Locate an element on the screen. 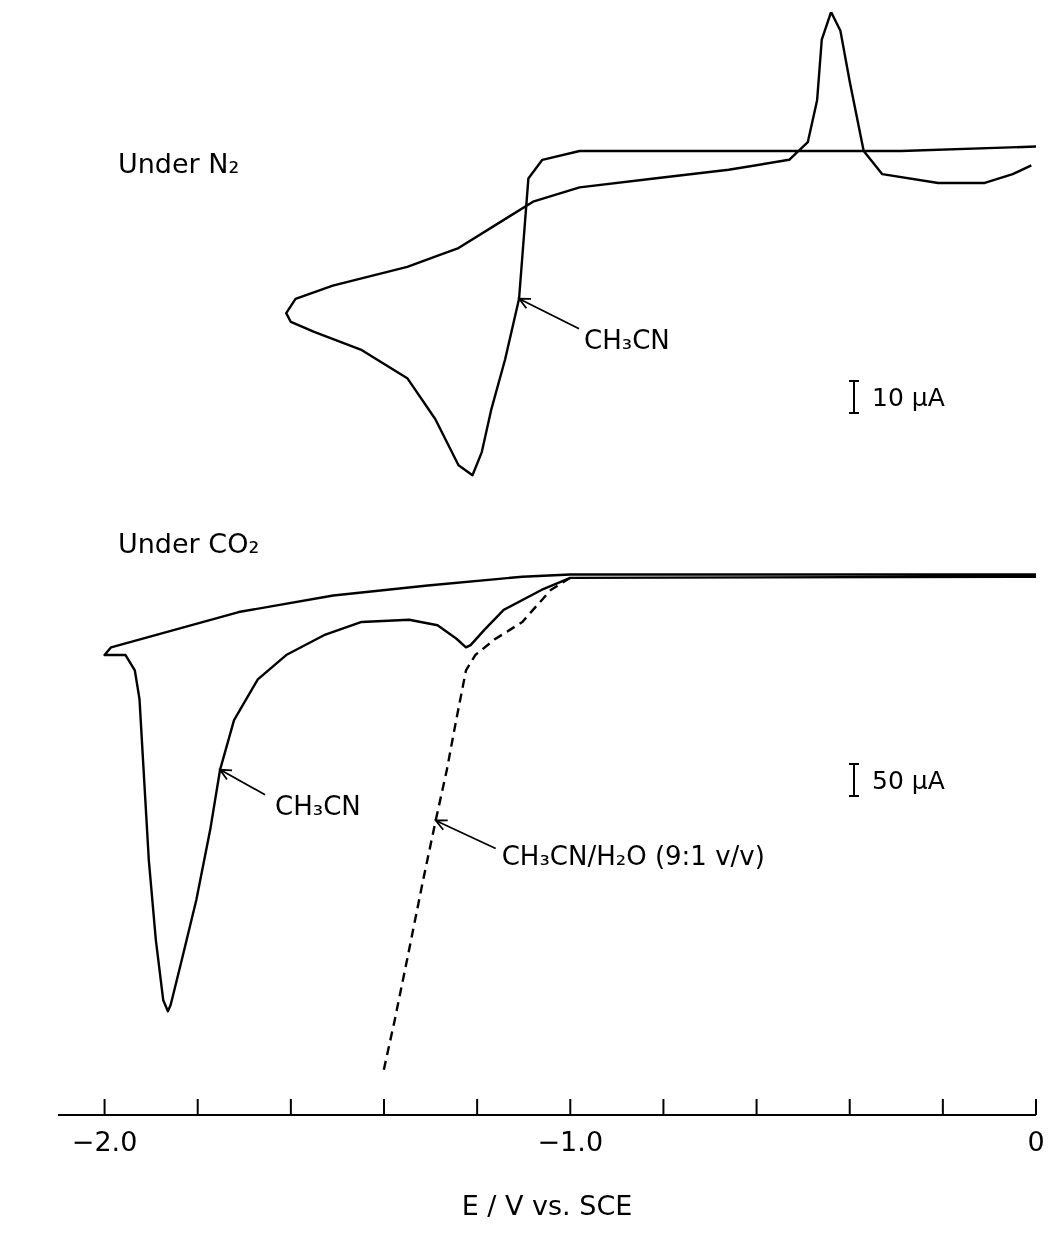 The width and height of the screenshot is (1055, 1233). x-tick-label: −2.0 is located at coordinates (104, 1141).